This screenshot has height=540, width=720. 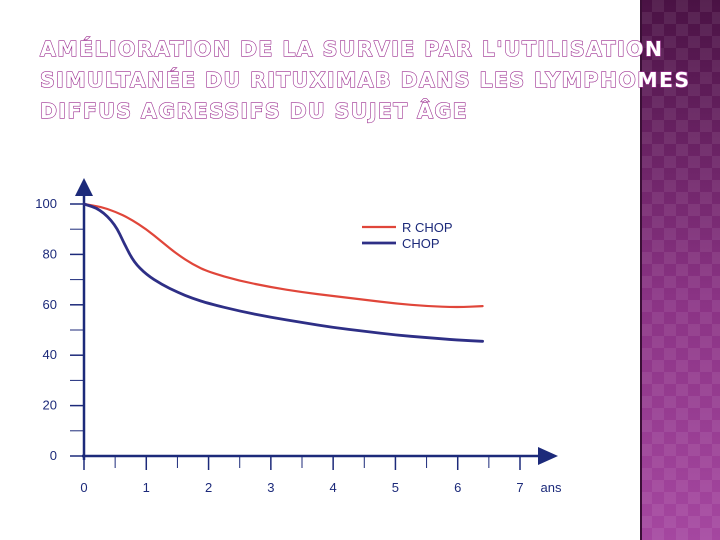 What do you see at coordinates (50, 354) in the screenshot?
I see `y-tick-label: 40` at bounding box center [50, 354].